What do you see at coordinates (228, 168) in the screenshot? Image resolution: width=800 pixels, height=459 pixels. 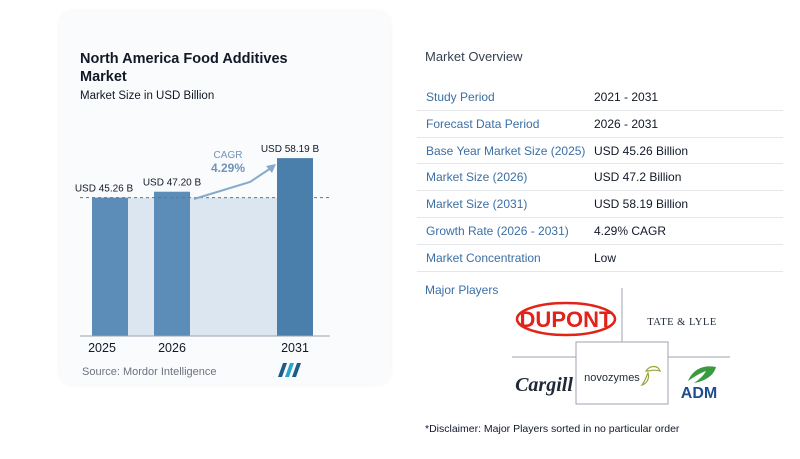 I see `cagr-value: 4.29%` at bounding box center [228, 168].